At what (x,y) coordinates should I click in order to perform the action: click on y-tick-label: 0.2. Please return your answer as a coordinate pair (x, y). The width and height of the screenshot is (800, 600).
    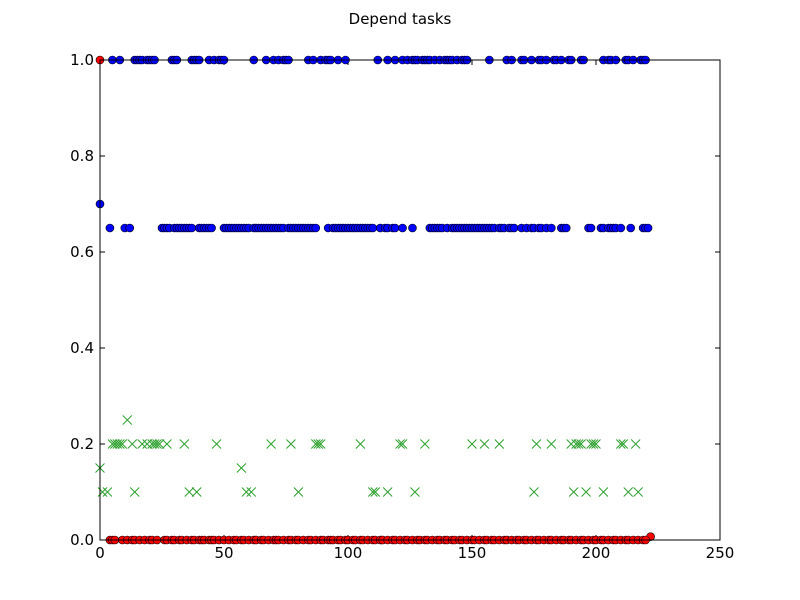
    Looking at the image, I should click on (82, 444).